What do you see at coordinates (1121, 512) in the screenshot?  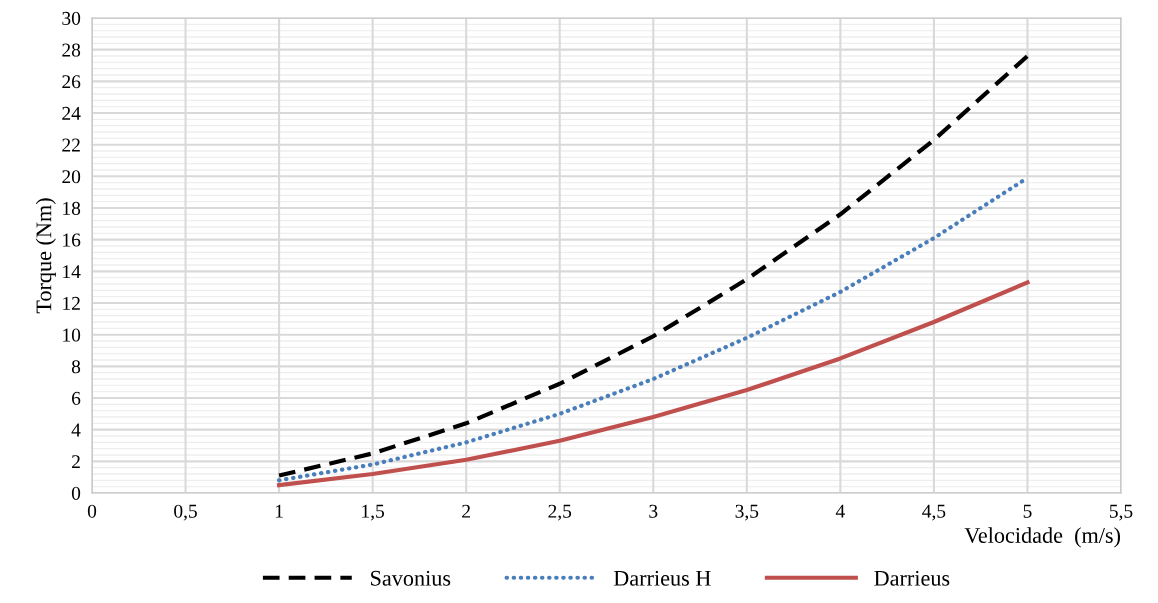 I see `x-tick-label: 5,5` at bounding box center [1121, 512].